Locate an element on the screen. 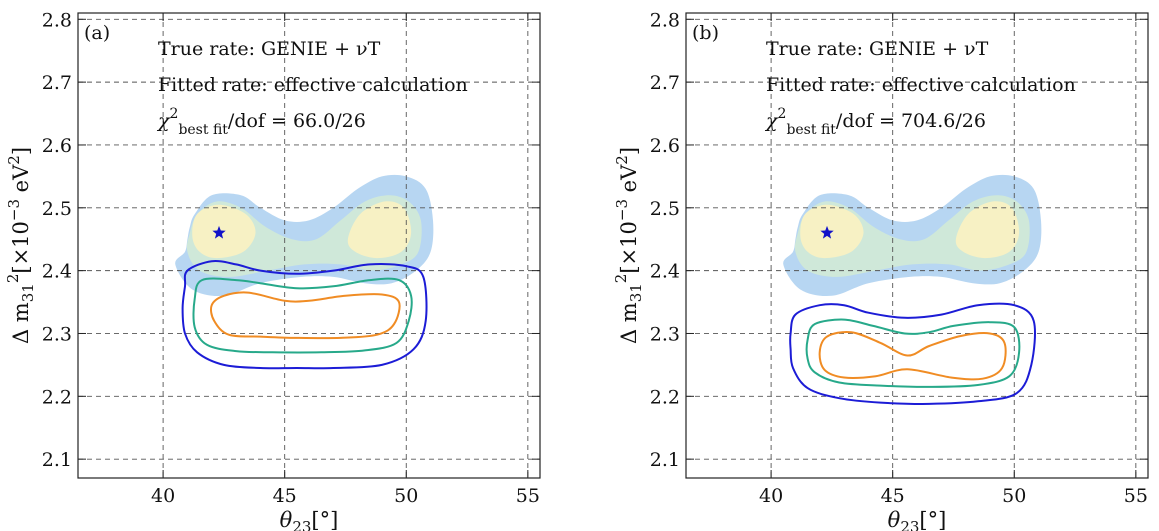 This screenshot has width=1159, height=531. annotation-chi2: χ2best fit/dof = 704.6/26 is located at coordinates (875, 122).